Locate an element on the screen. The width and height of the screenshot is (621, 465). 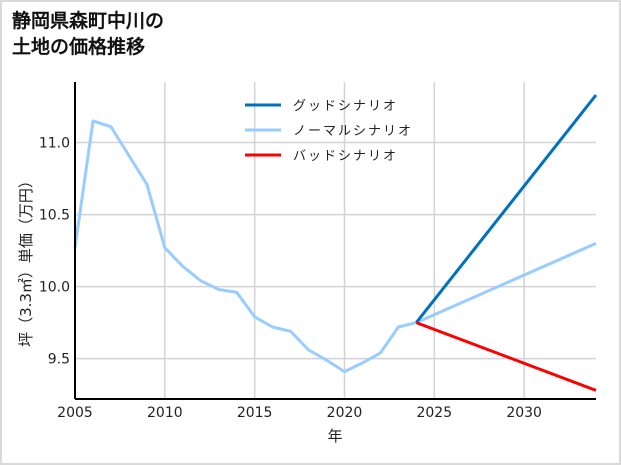
y-tick-label: 11.0 is located at coordinates (54, 144).